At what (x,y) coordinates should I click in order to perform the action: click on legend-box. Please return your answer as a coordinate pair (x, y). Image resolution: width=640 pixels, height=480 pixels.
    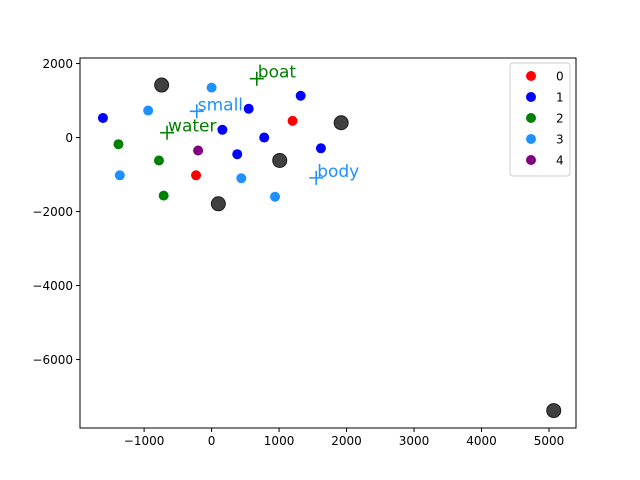
    Looking at the image, I should click on (540, 119).